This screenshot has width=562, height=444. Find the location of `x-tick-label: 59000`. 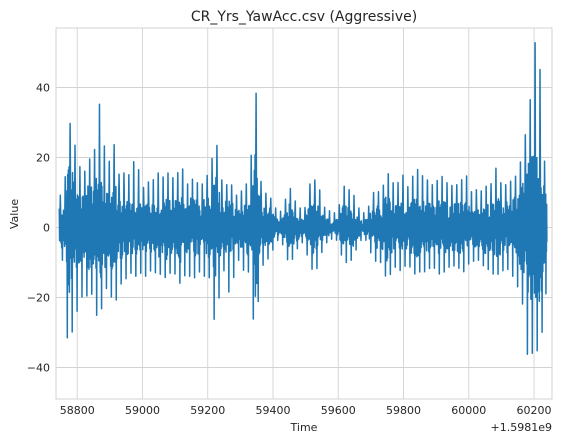

x-tick-label: 59000 is located at coordinates (142, 410).